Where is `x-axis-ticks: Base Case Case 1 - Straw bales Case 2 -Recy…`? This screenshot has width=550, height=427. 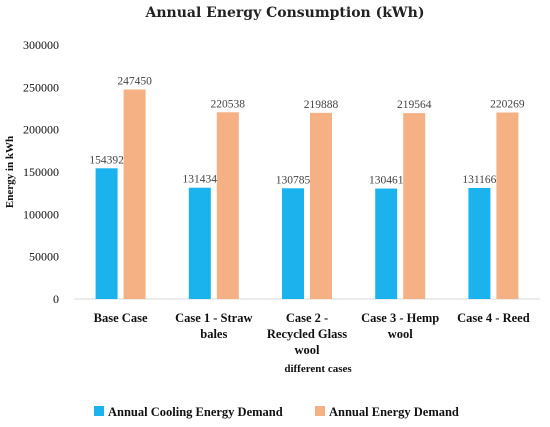 x-axis-ticks: Base Case Case 1 - Straw bales Case 2 -Recy… is located at coordinates (312, 334).